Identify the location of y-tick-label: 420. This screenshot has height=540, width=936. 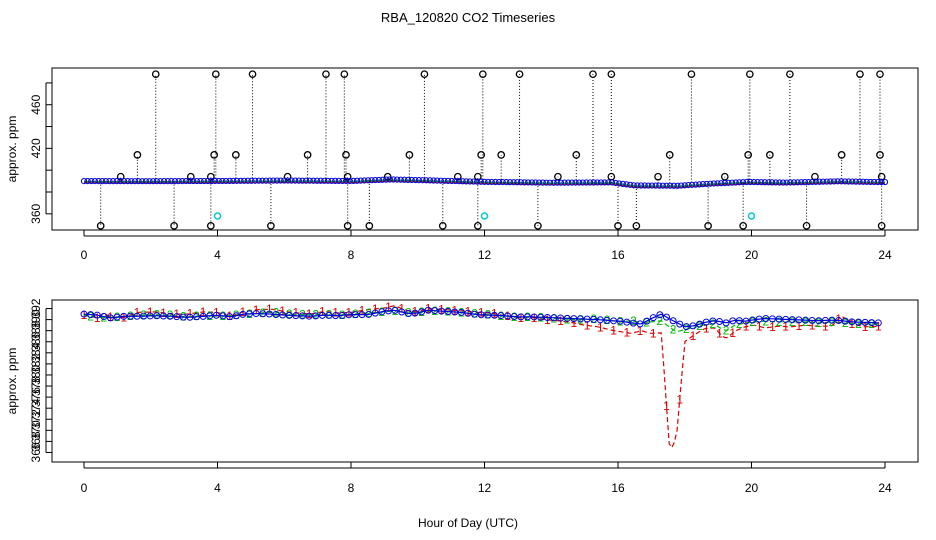
(36, 148).